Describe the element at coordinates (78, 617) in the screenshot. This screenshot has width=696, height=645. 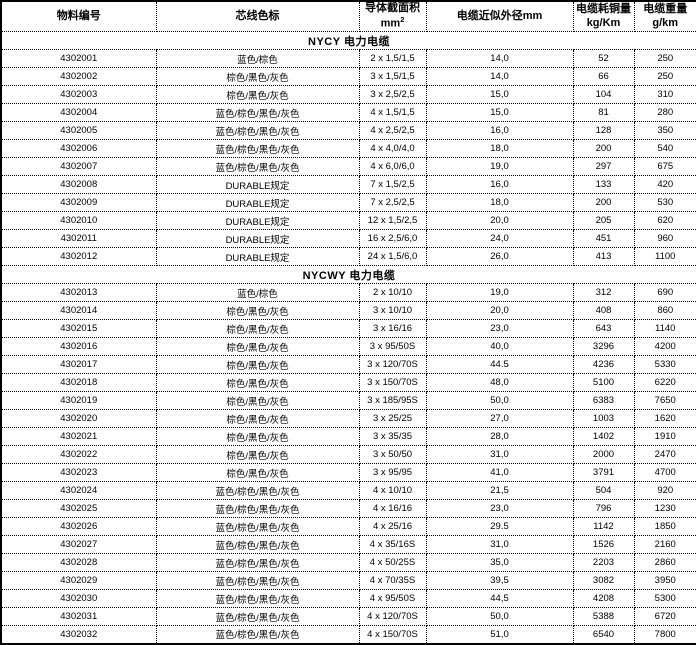
I see `cell-material-id: 4302031` at that location.